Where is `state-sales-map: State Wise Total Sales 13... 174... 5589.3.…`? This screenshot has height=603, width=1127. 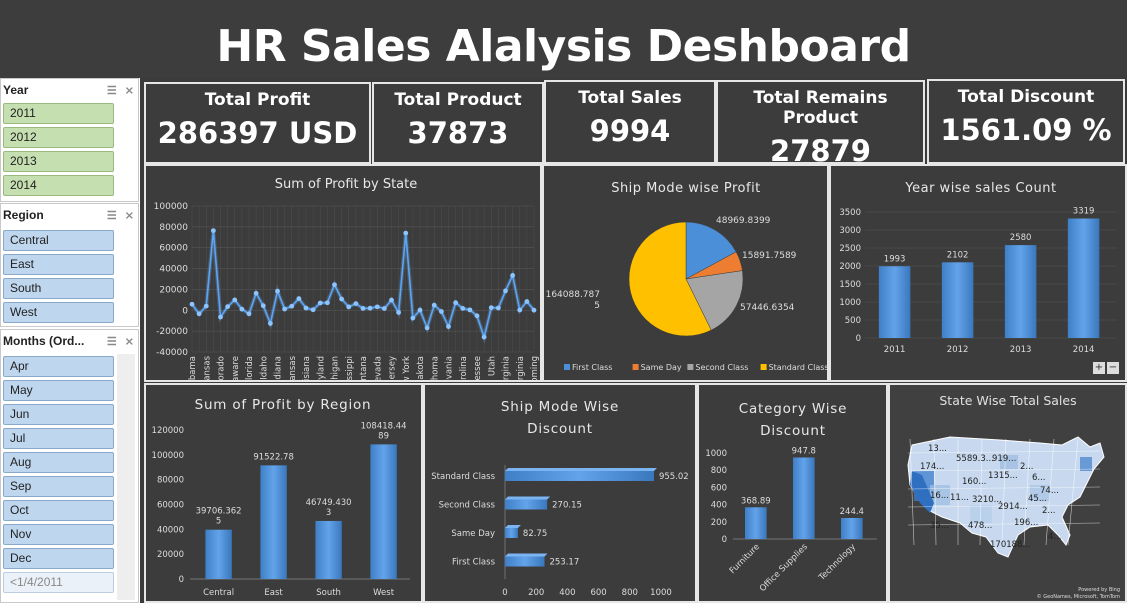 state-sales-map: State Wise Total Sales 13... 174... 5589.3.… is located at coordinates (1007, 493).